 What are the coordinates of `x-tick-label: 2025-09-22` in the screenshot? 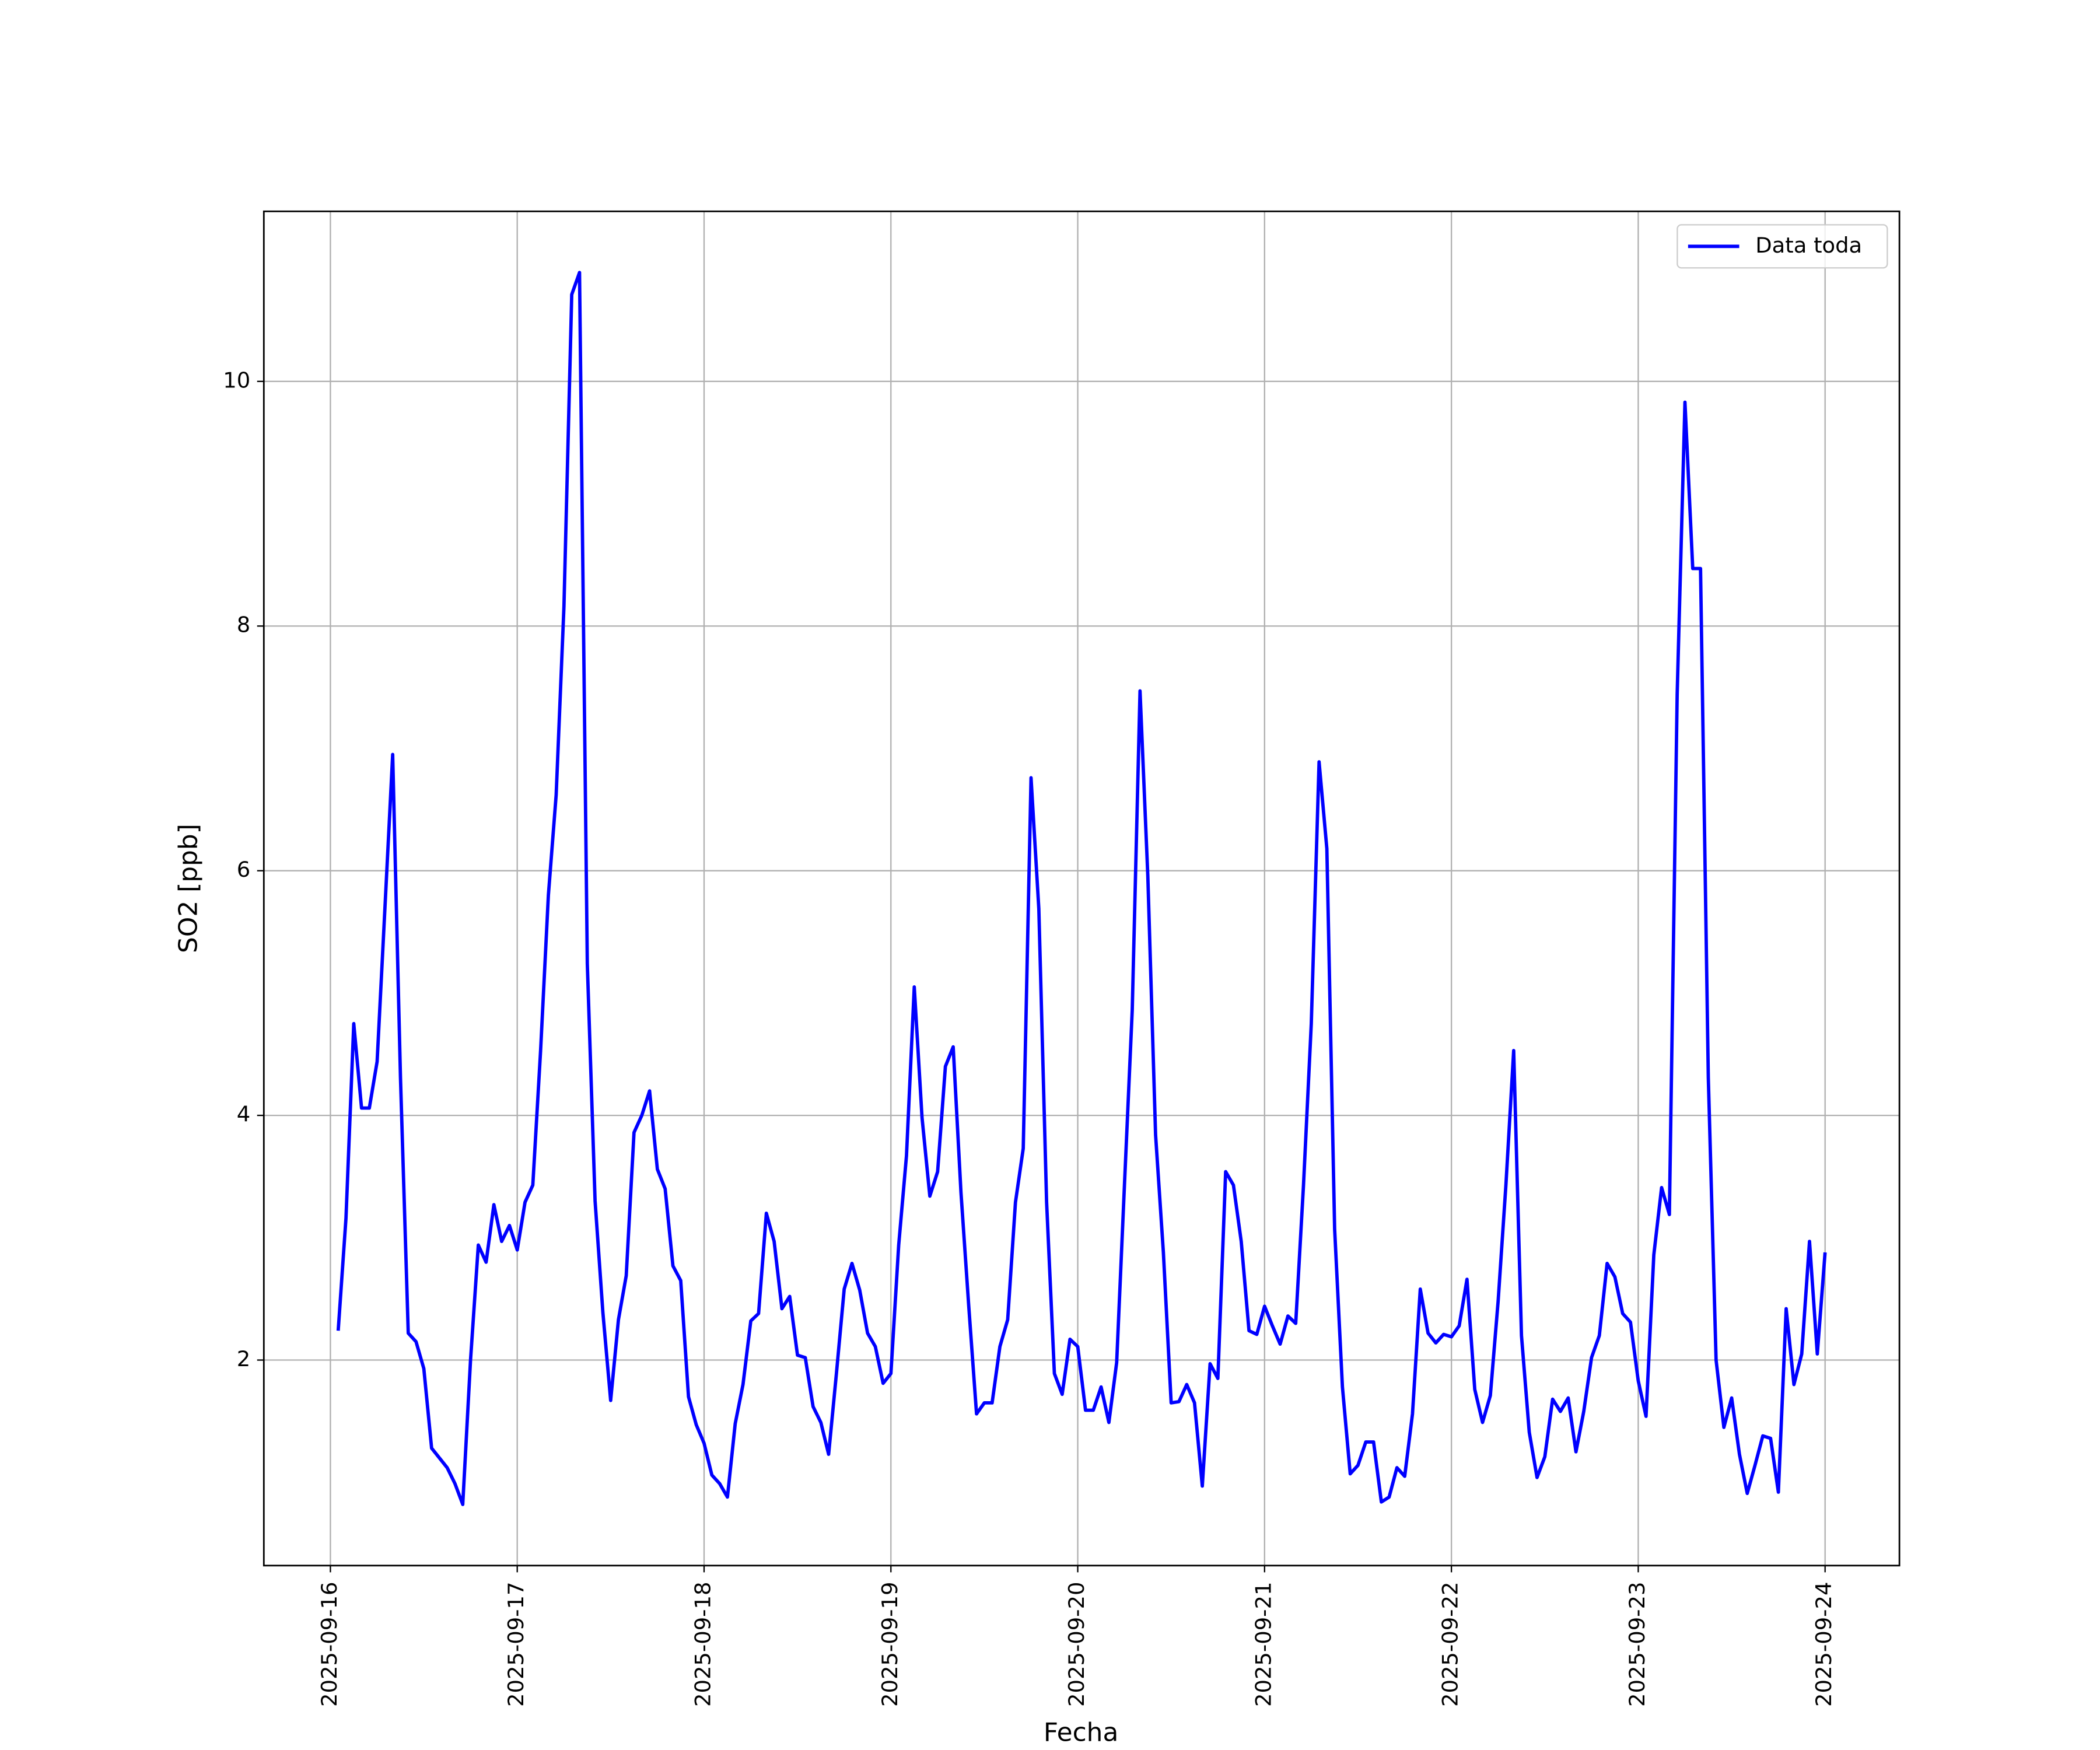 It's located at (1450, 1644).